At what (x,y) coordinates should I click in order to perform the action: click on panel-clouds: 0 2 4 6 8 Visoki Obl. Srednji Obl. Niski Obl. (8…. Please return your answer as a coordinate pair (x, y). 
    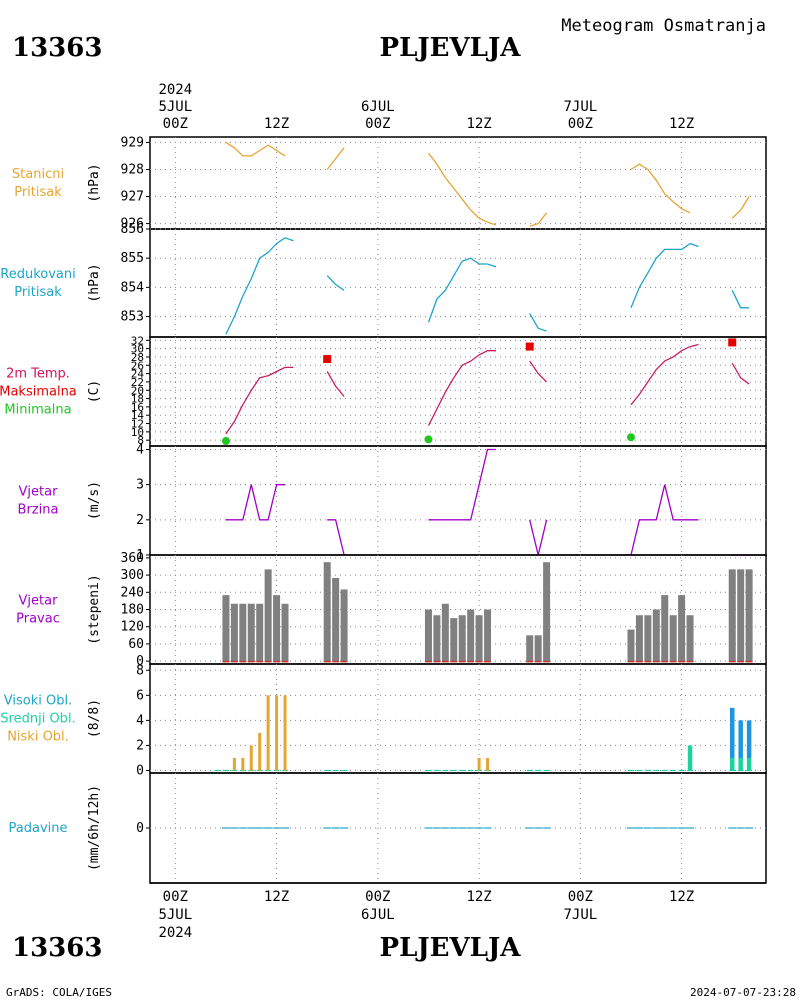
    Looking at the image, I should click on (383, 720).